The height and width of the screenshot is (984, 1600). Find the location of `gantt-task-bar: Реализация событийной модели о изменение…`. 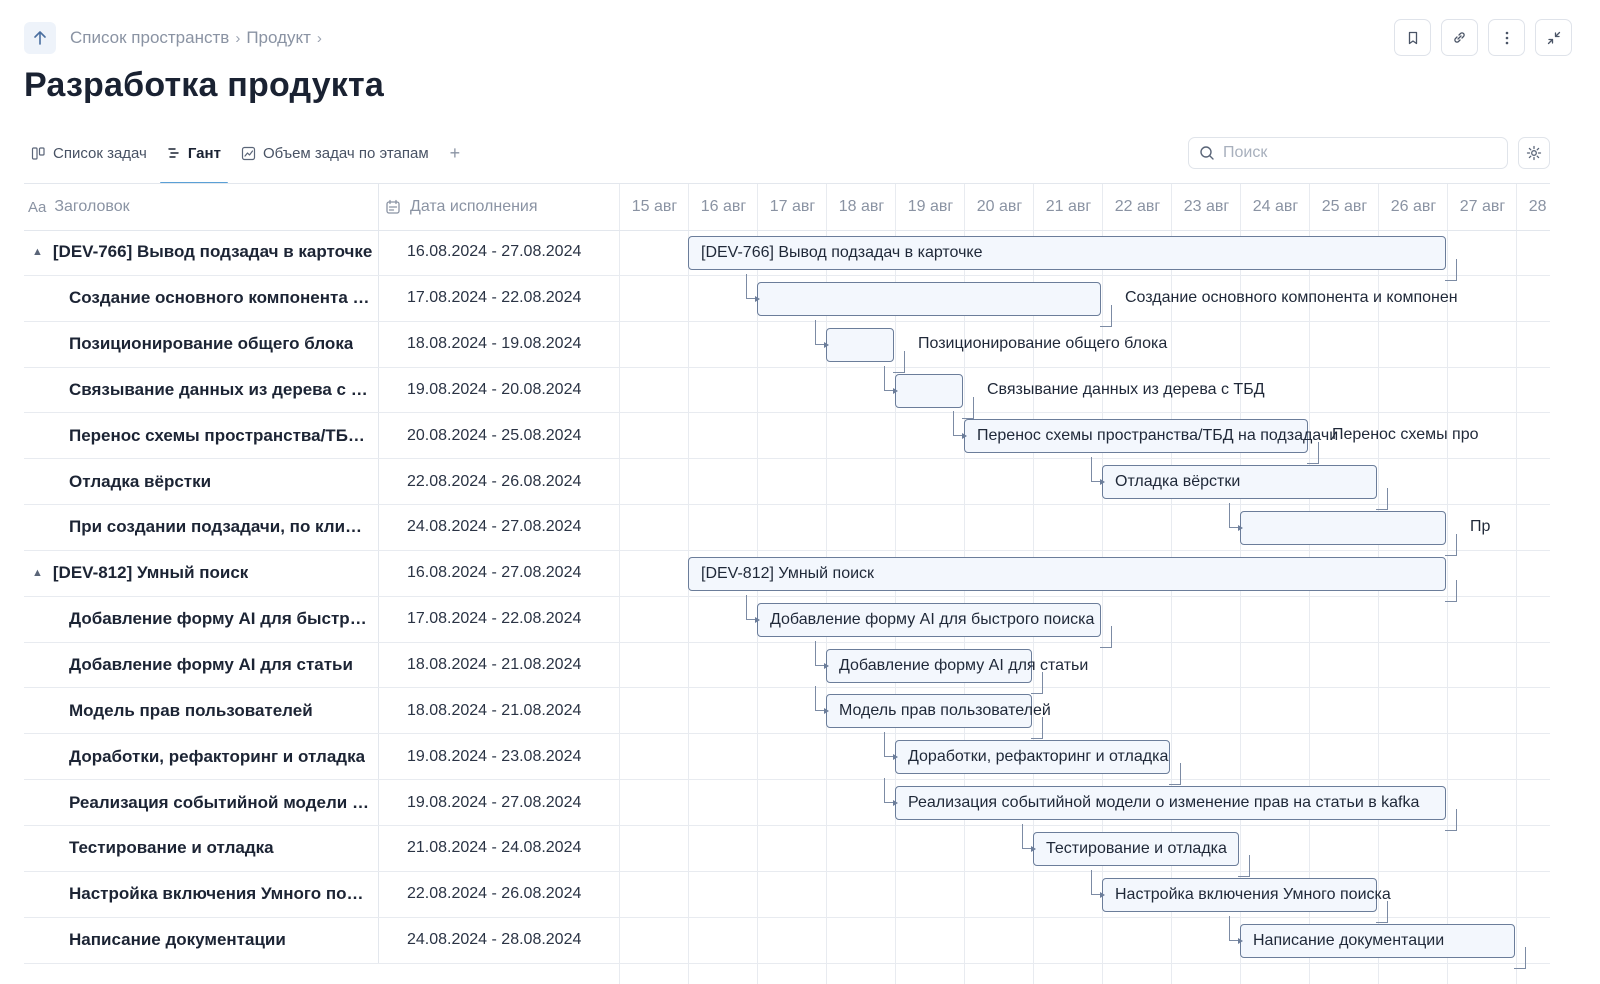

gantt-task-bar: Реализация событийной модели о изменение… is located at coordinates (1176, 809).